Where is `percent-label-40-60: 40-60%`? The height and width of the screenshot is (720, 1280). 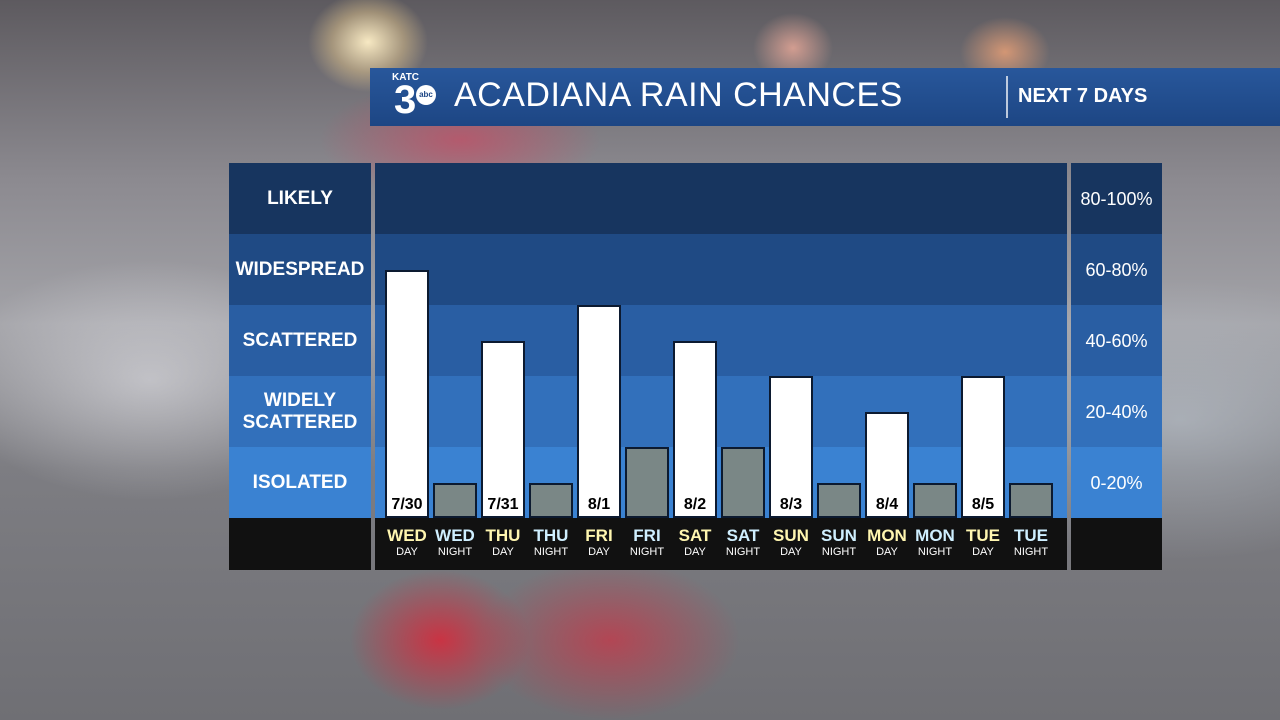 percent-label-40-60: 40-60% is located at coordinates (1116, 340).